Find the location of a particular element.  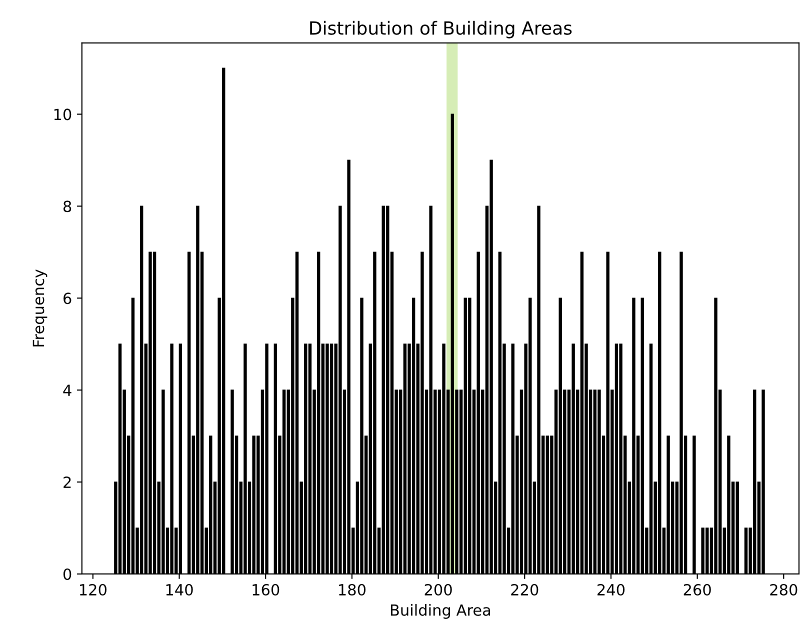

x-tick-label: 200 is located at coordinates (438, 590).